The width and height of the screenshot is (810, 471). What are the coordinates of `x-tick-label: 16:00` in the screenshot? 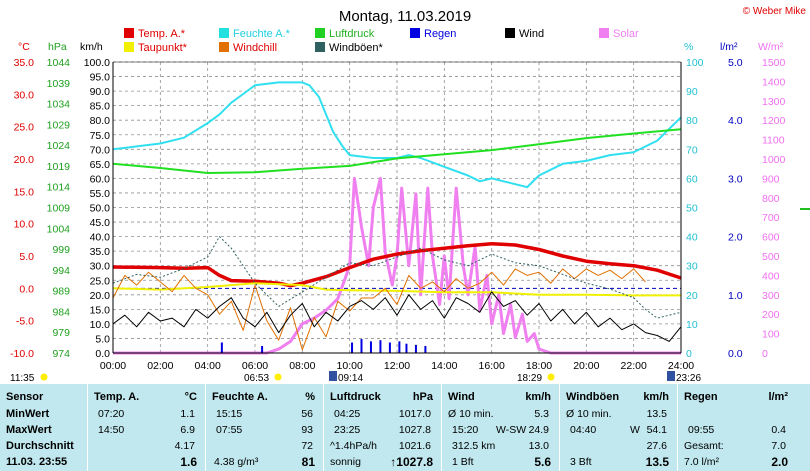 It's located at (492, 366).